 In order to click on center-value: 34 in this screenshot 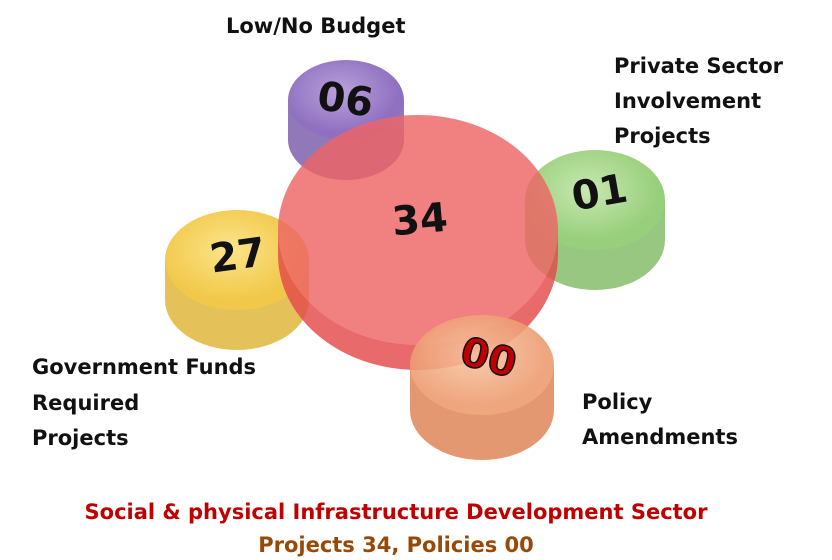, I will do `click(419, 220)`.